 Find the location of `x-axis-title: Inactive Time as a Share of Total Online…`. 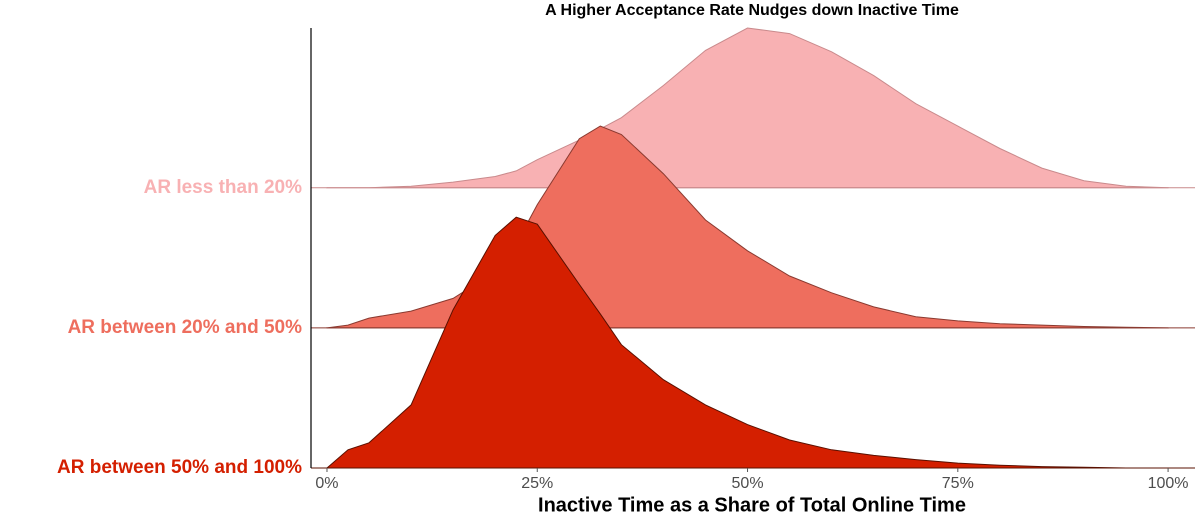

x-axis-title: Inactive Time as a Share of Total Online… is located at coordinates (752, 505).